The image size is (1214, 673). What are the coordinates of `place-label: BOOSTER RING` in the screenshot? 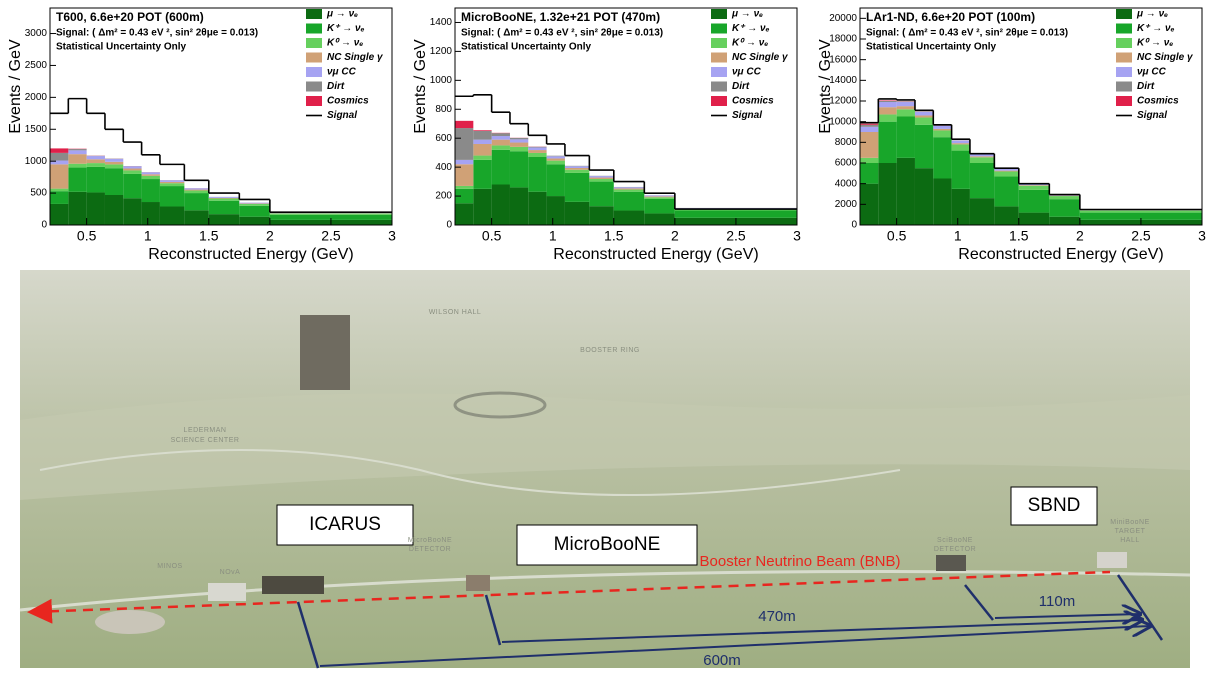 It's located at (610, 350).